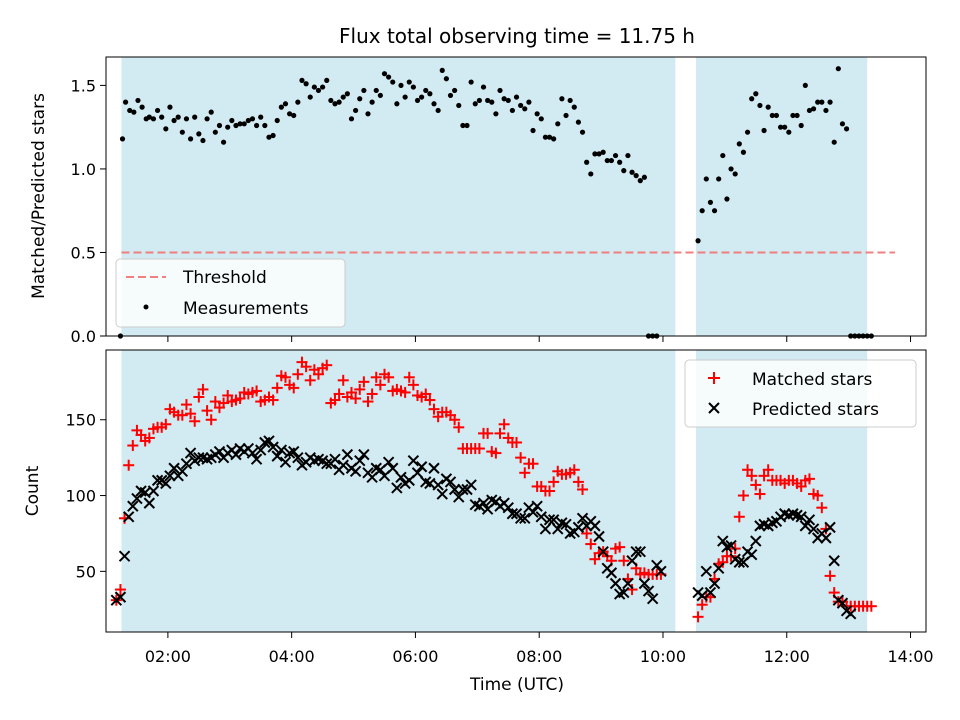 This screenshot has height=720, width=960. What do you see at coordinates (517, 36) in the screenshot?
I see `chart-title: Flux total observing time = 11.75 h` at bounding box center [517, 36].